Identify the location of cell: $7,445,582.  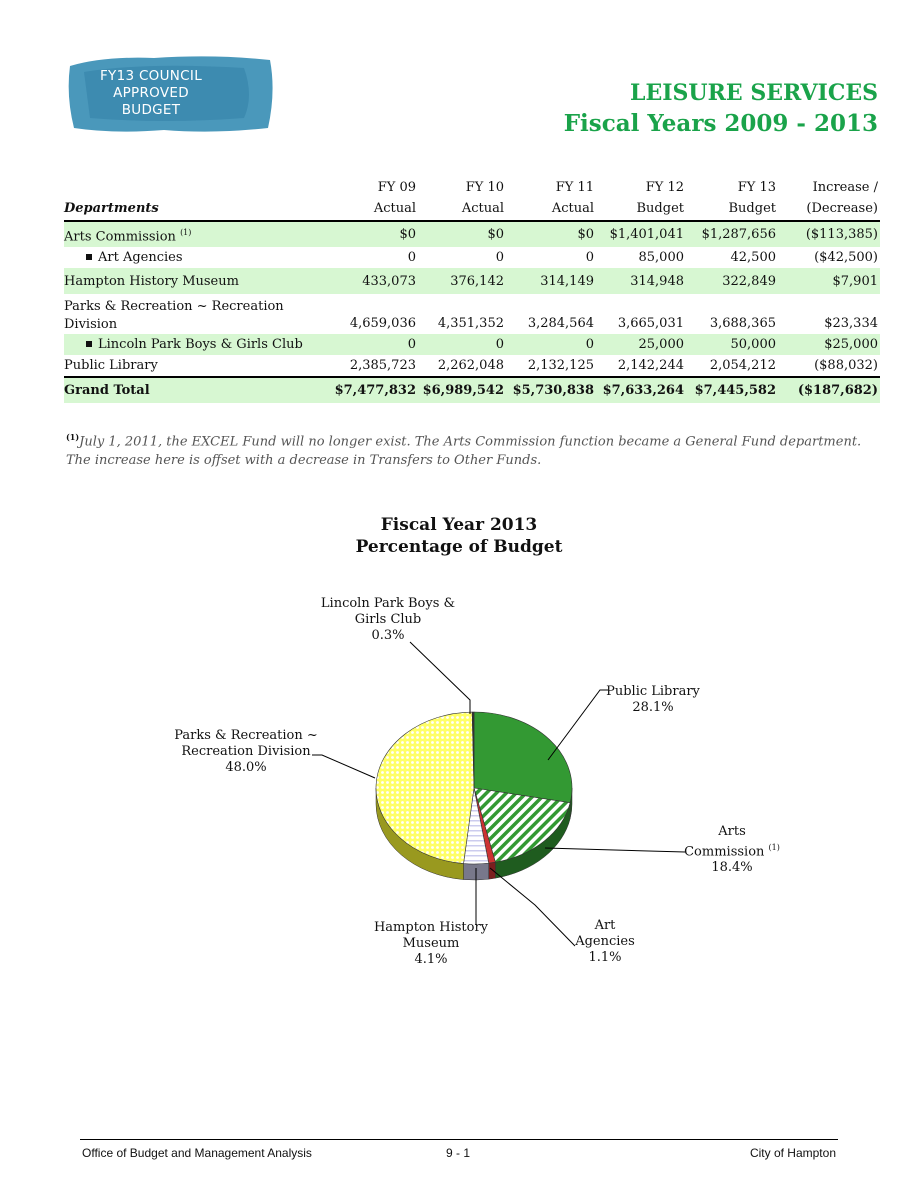
(732, 390).